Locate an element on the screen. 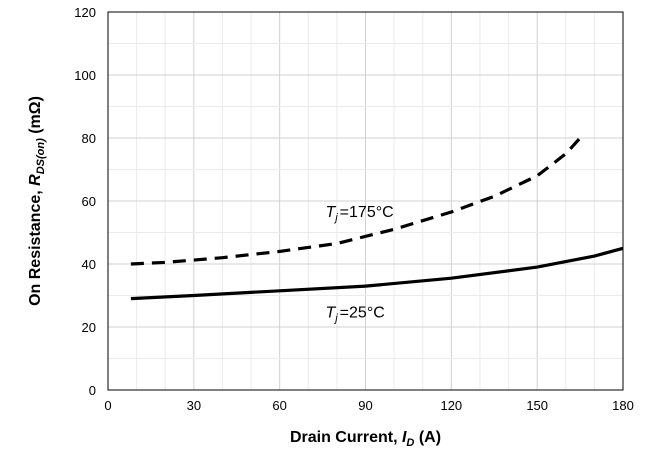 The width and height of the screenshot is (653, 453). annotations: Tj =175°C Tj =25°C is located at coordinates (359, 264).